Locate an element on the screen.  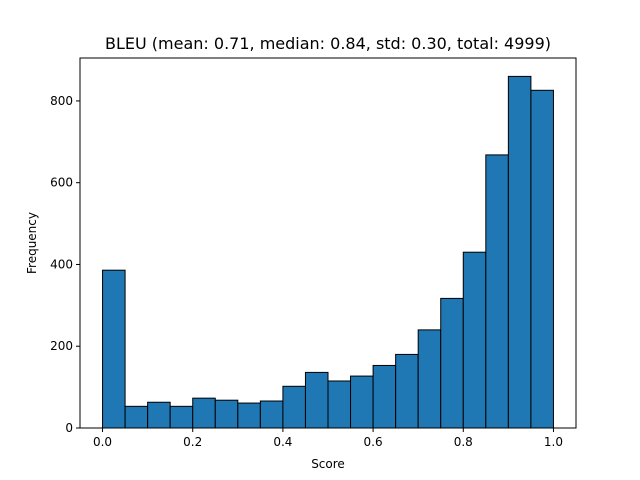
x-tick-label-4: 0.8 is located at coordinates (463, 442).